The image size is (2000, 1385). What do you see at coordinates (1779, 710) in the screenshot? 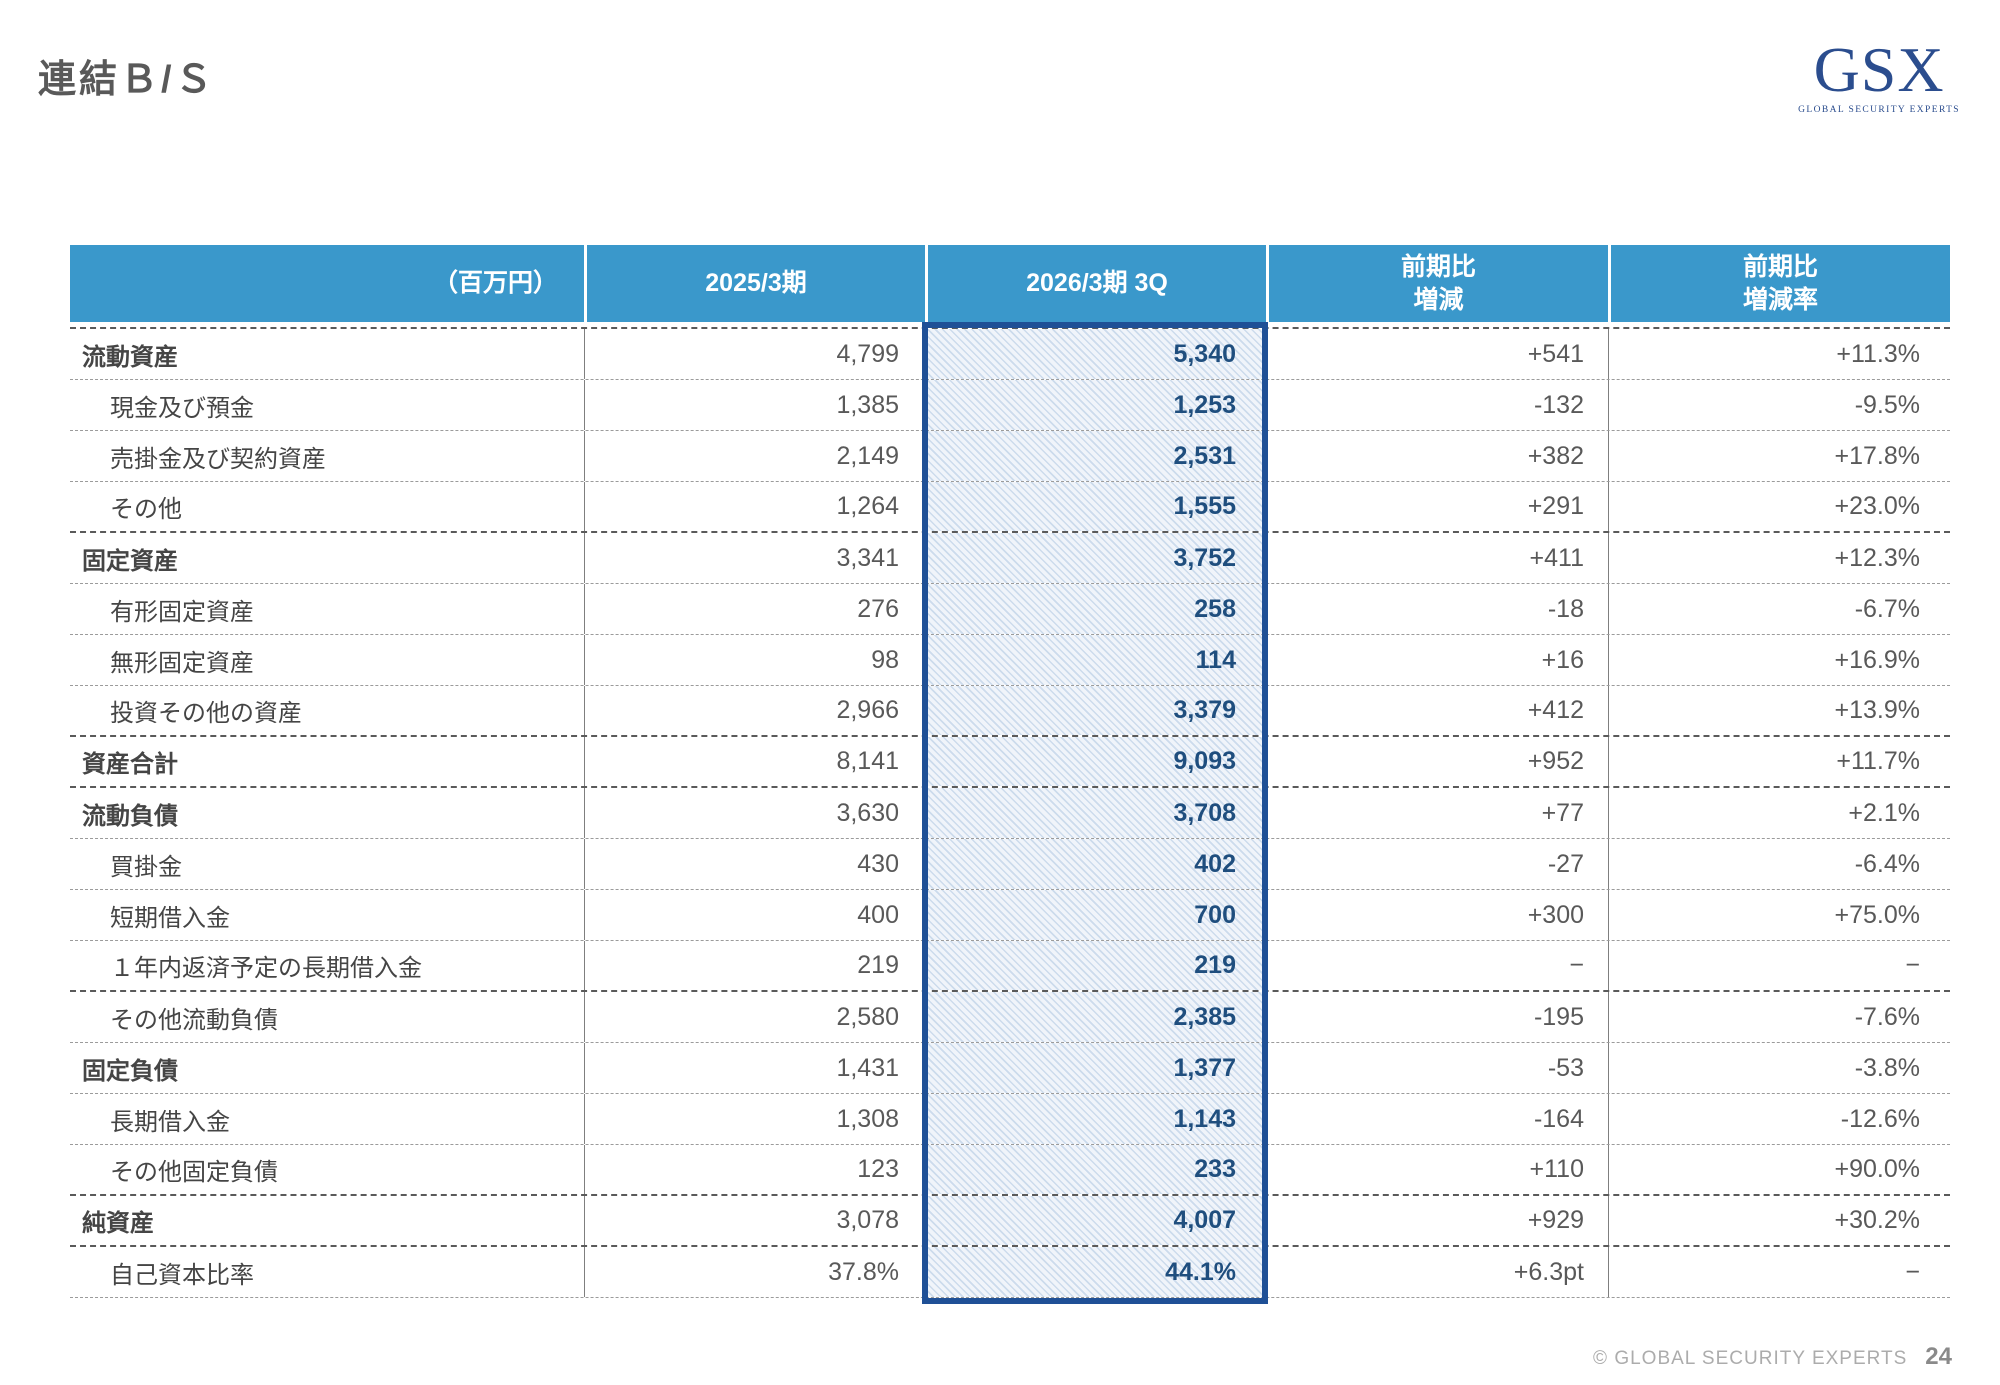
I see `cell-yoy-rate: +13.9%` at bounding box center [1779, 710].